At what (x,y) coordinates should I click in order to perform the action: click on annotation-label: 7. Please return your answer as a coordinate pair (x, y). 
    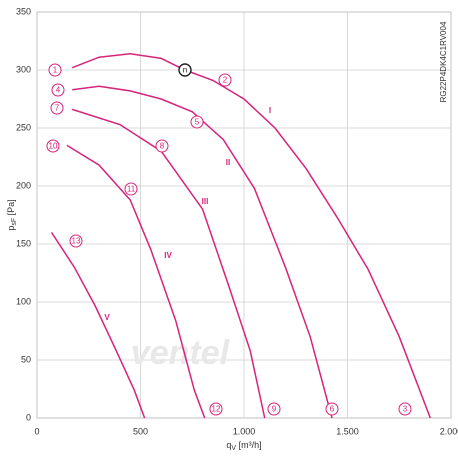
    Looking at the image, I should click on (57, 108).